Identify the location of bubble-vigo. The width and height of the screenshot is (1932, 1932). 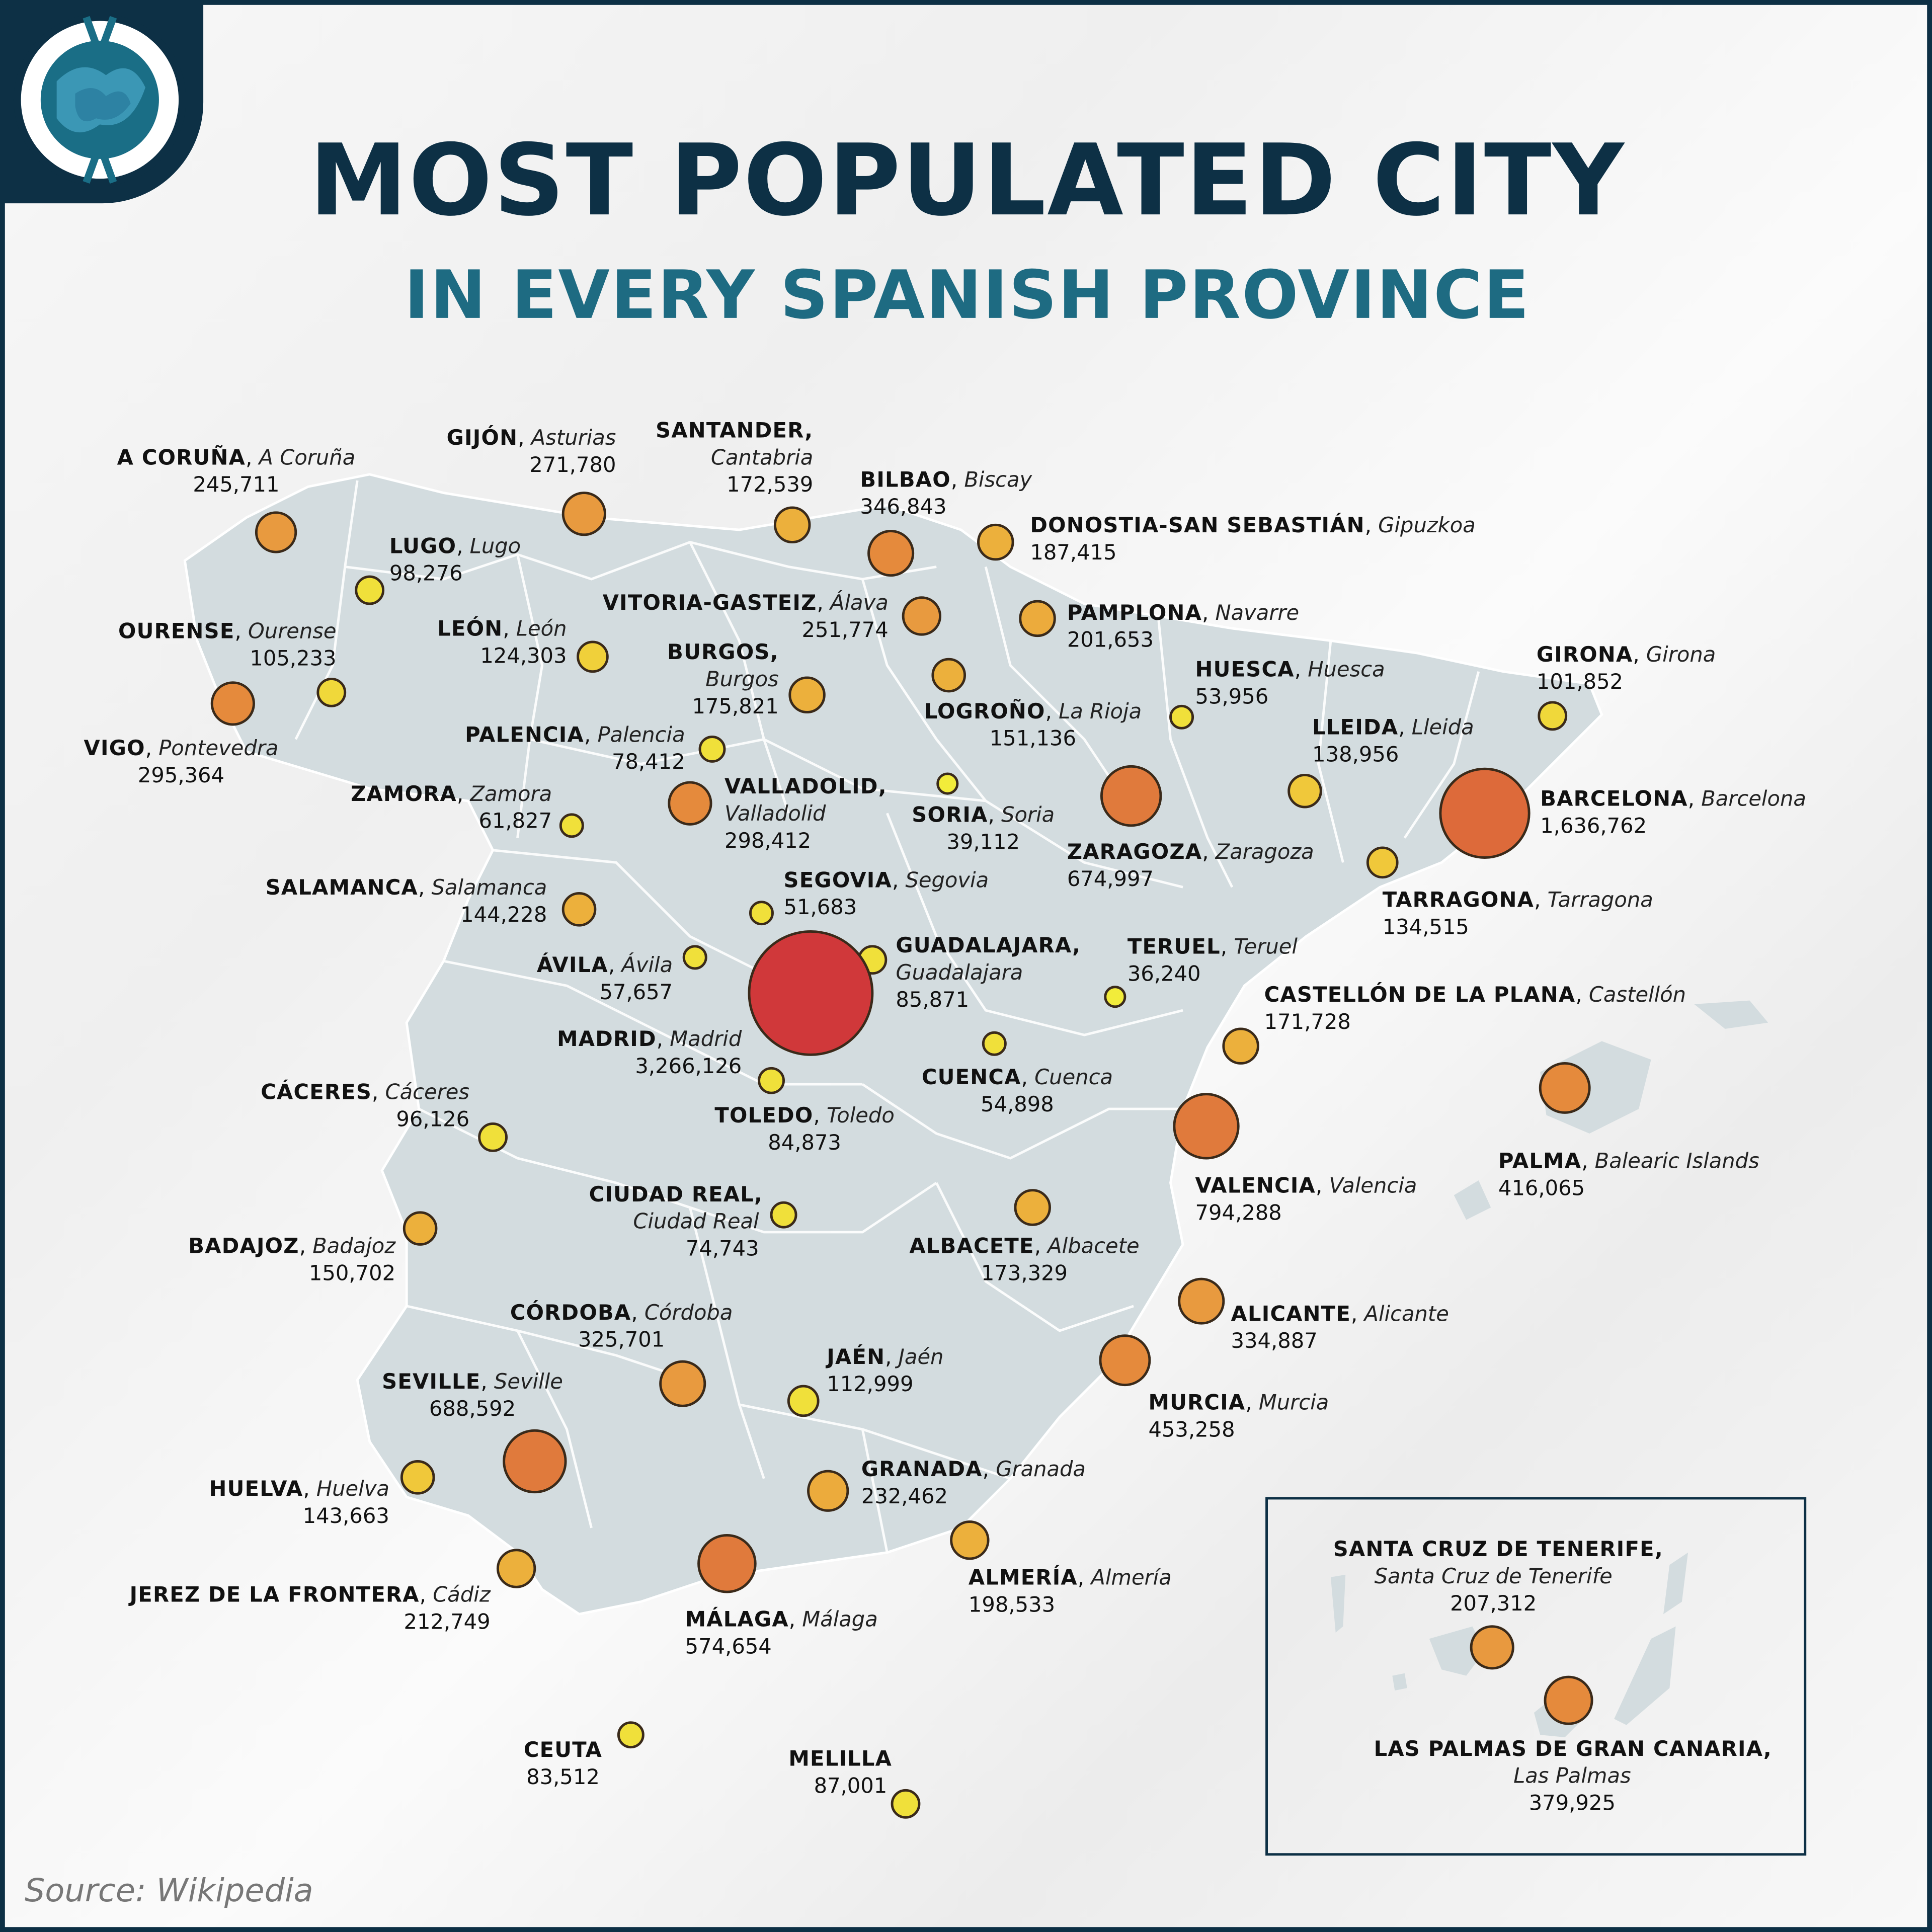
(233, 703).